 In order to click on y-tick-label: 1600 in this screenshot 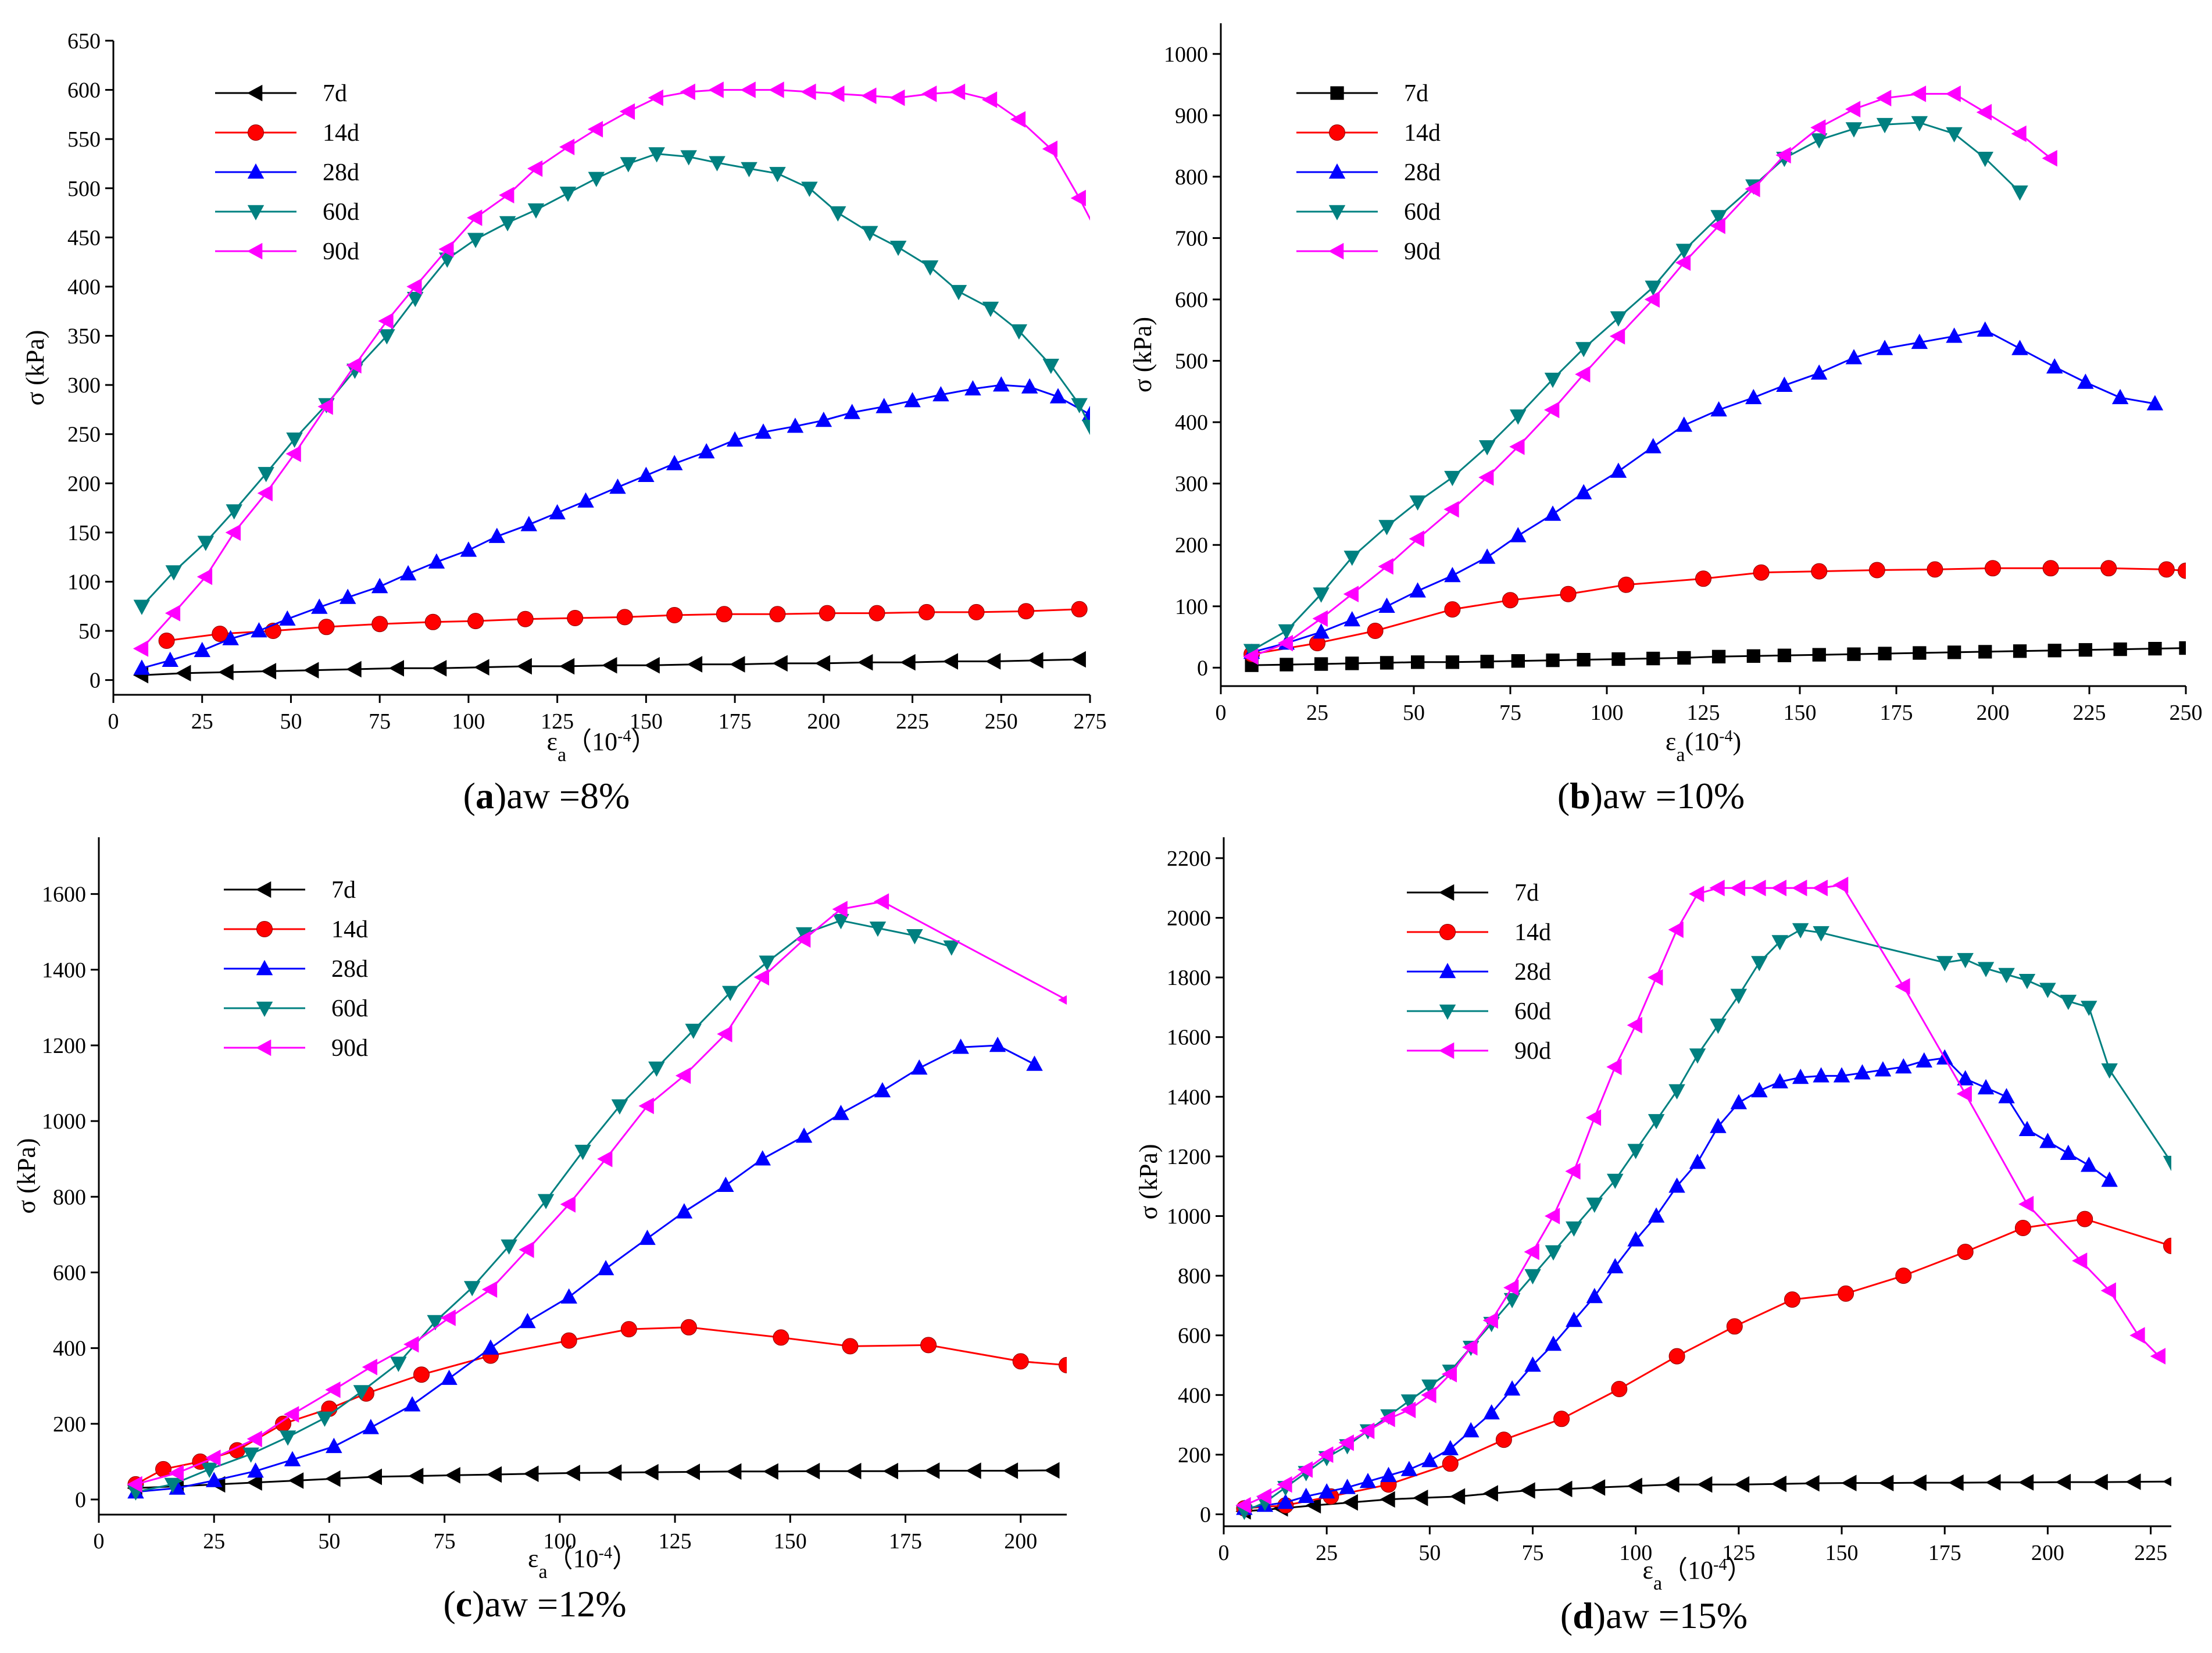, I will do `click(1189, 1038)`.